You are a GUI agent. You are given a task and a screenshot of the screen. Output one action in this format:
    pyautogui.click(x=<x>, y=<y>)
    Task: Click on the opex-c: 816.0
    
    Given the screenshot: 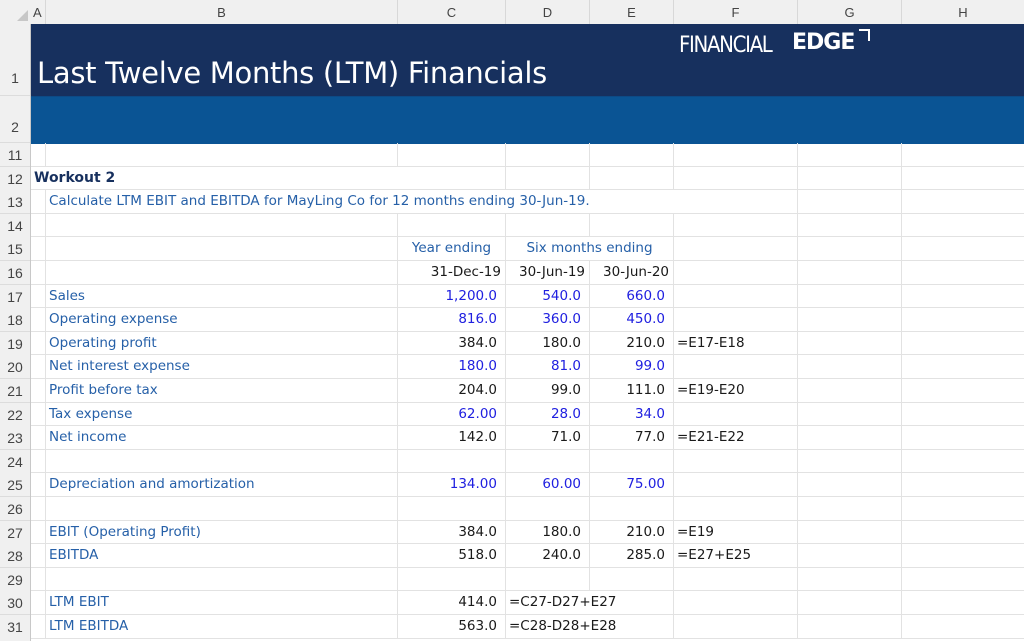 What is the action you would take?
    pyautogui.click(x=452, y=320)
    